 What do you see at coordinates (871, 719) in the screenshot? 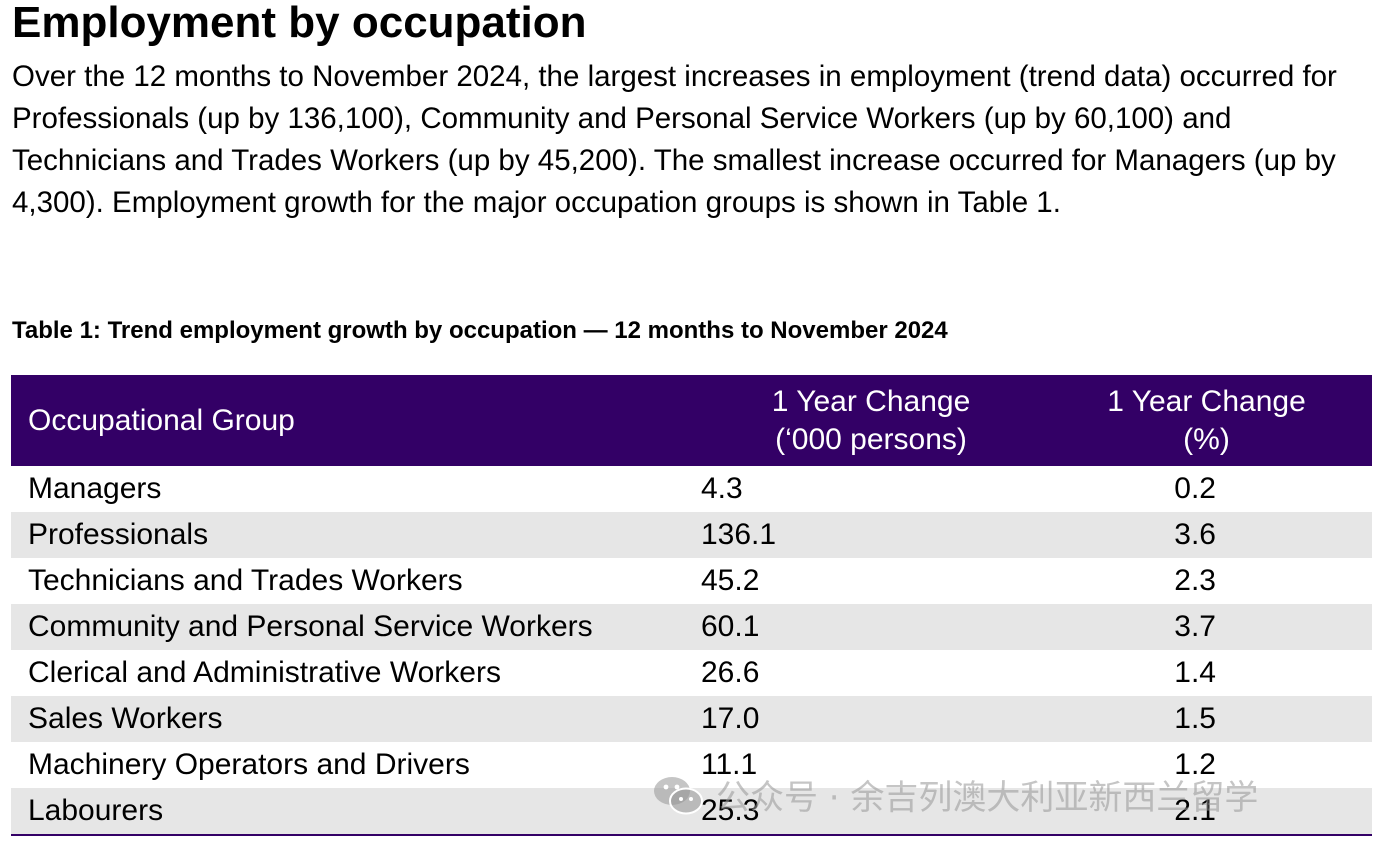
I see `cell-change-thousands: 17.0` at bounding box center [871, 719].